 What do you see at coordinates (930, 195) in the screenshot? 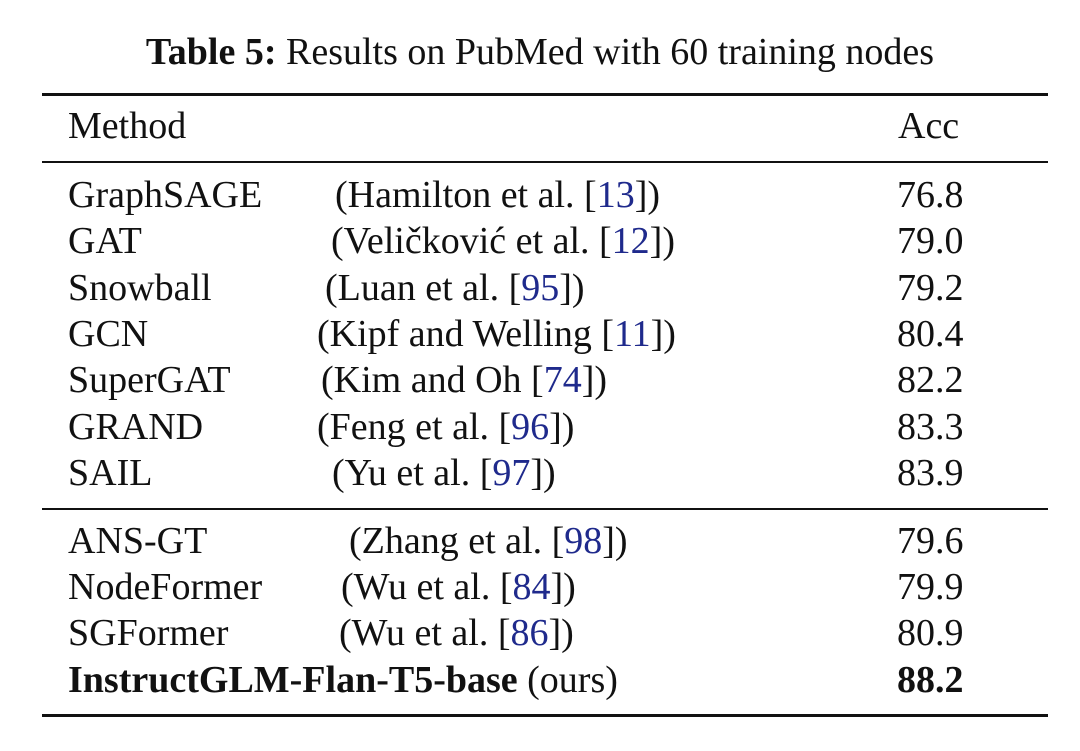
I see `acc-value: 76.8` at bounding box center [930, 195].